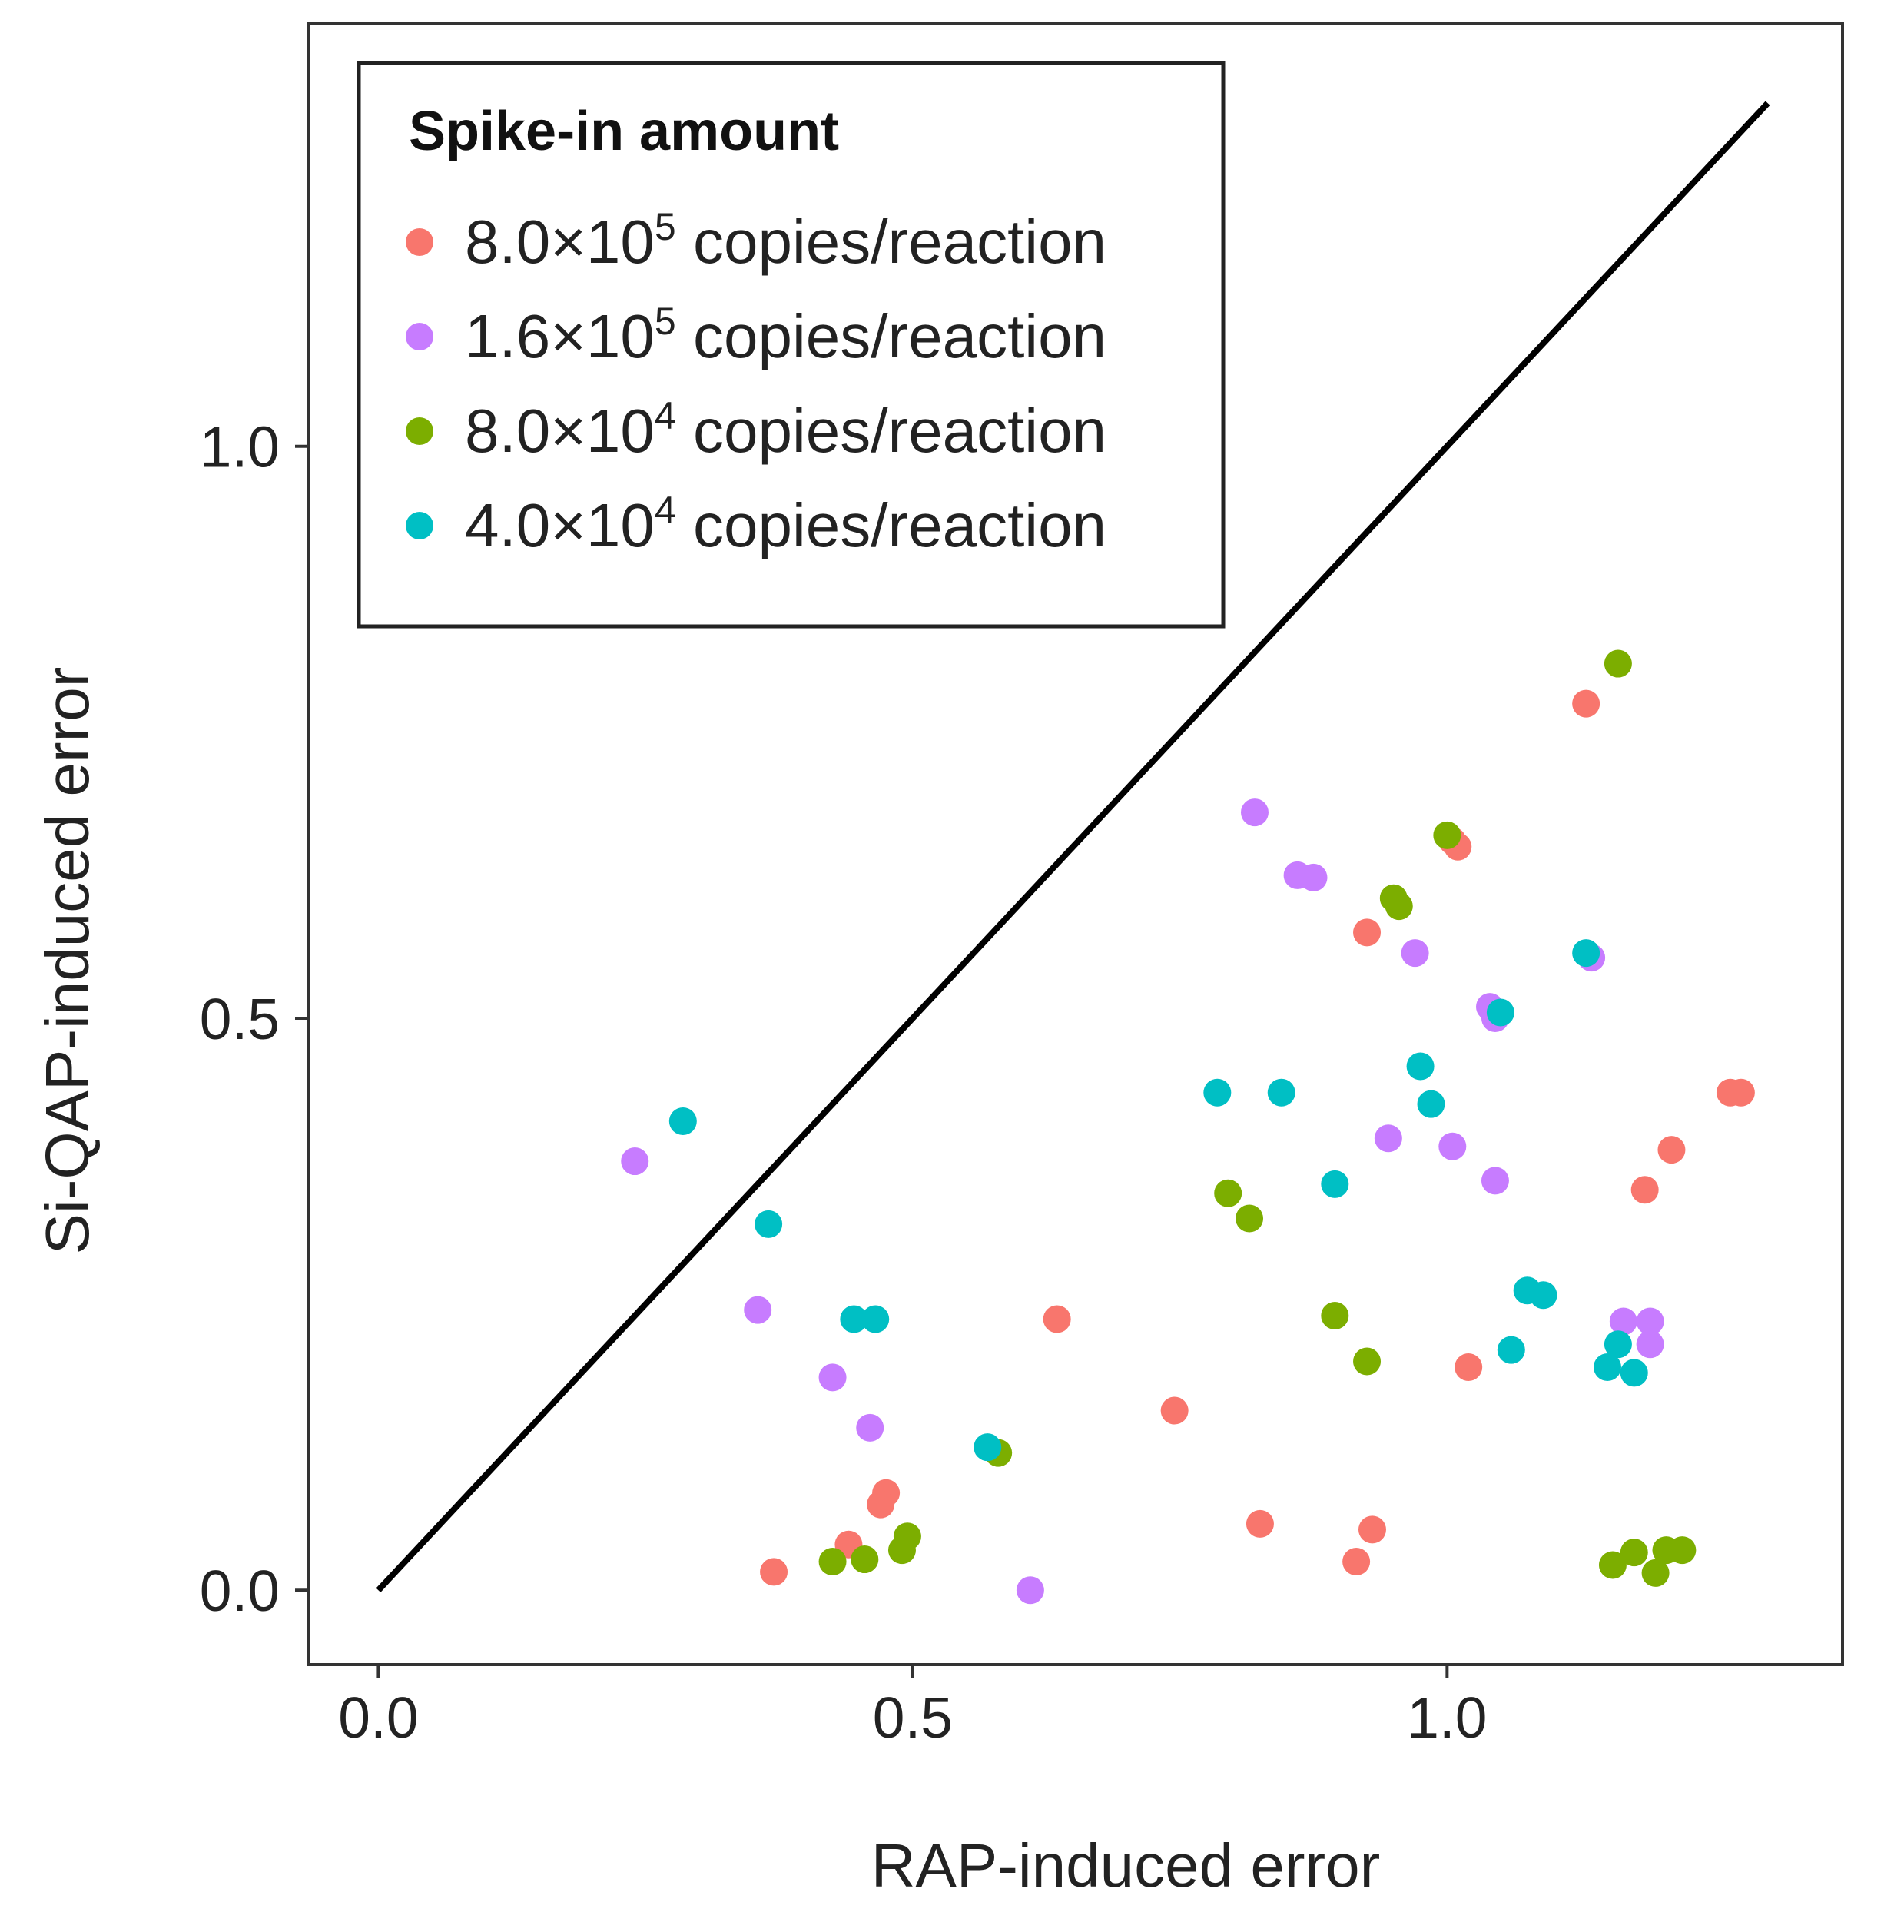  Describe the element at coordinates (785, 335) in the screenshot. I see `legend-label-2: 1.6×105 copies/reaction` at that location.